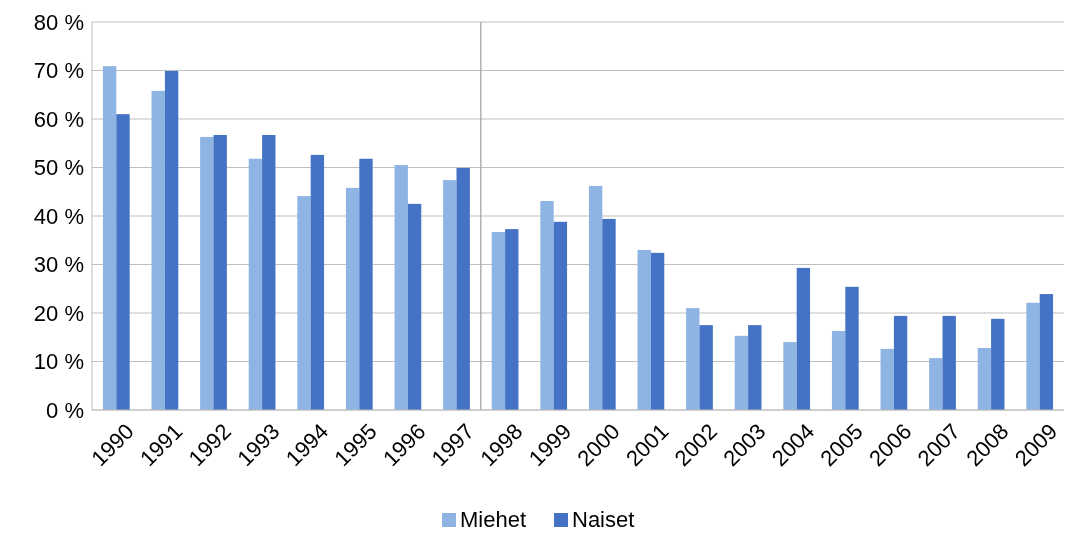 The height and width of the screenshot is (539, 1074). What do you see at coordinates (58, 313) in the screenshot?
I see `y-tick-label: 20 %` at bounding box center [58, 313].